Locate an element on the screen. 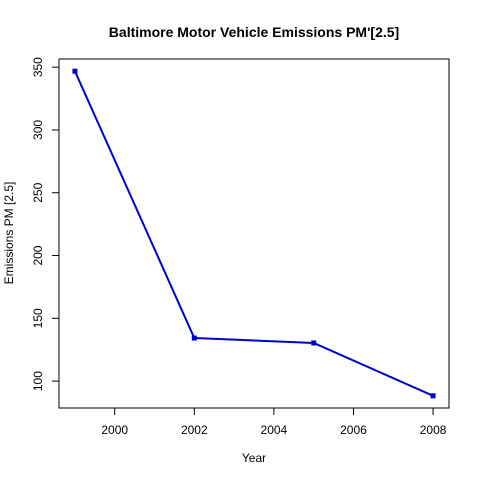  data-point-2002 is located at coordinates (194, 338).